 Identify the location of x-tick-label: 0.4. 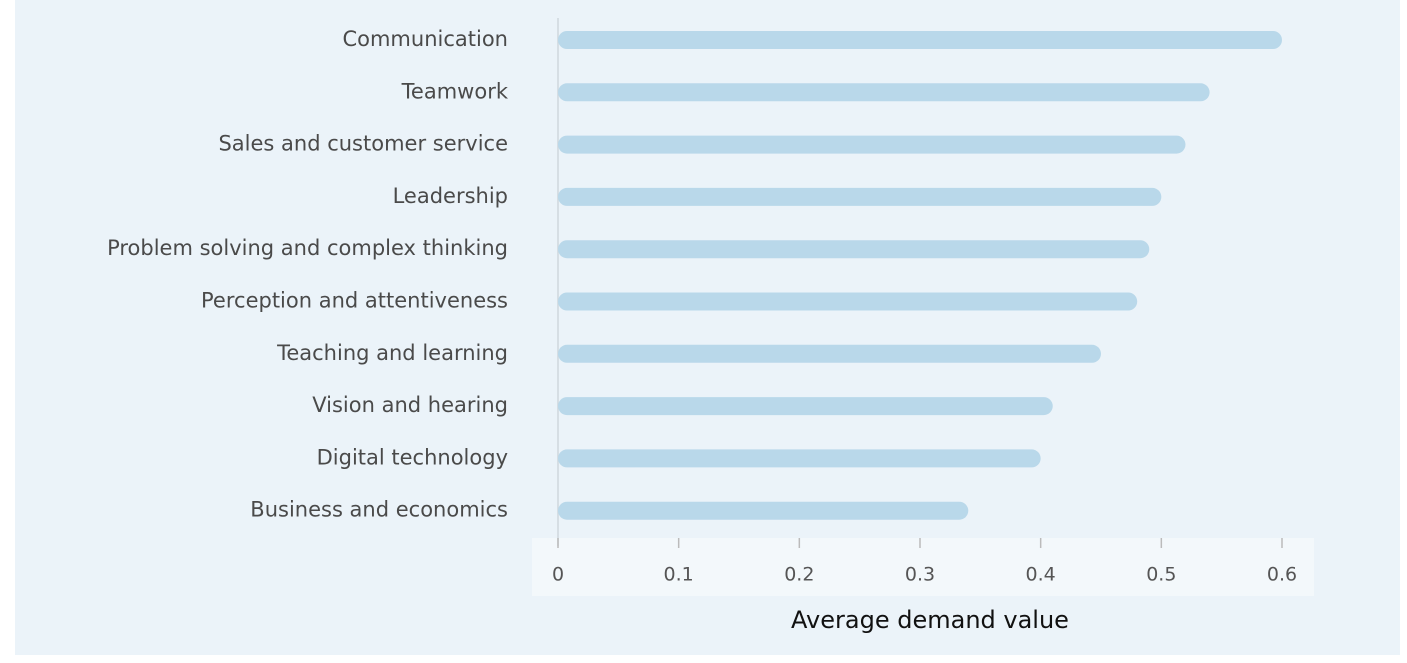
(1041, 575).